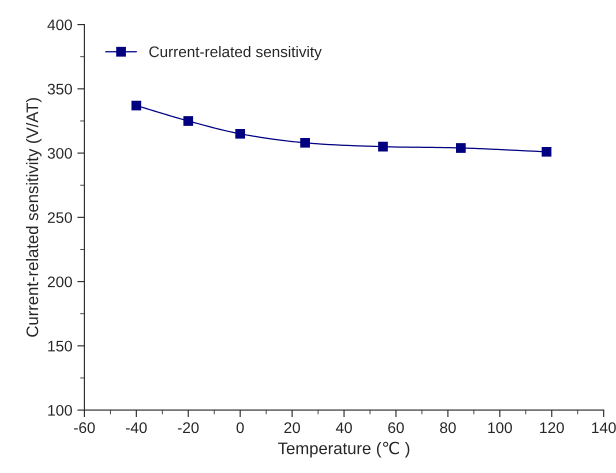  I want to click on x-tick-label: -20, so click(188, 428).